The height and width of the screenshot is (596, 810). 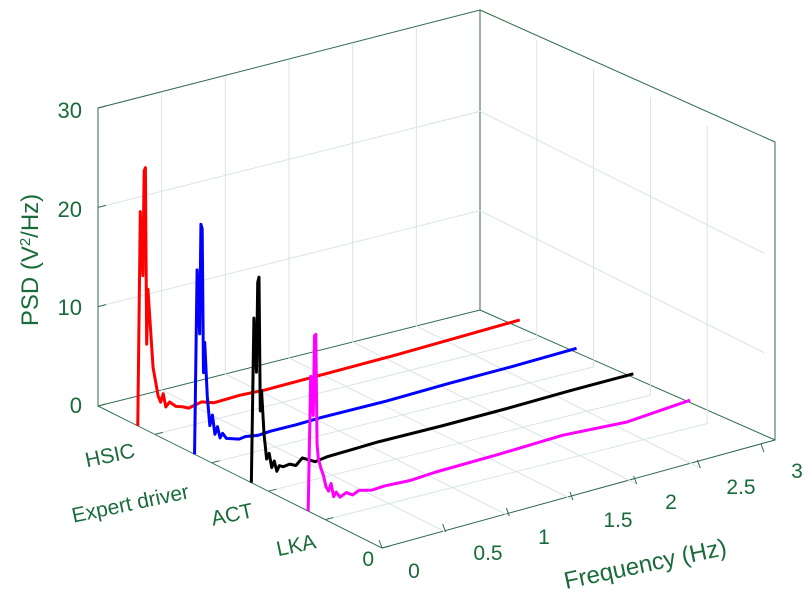 What do you see at coordinates (25, 242) in the screenshot?
I see `z-axis-label-sup: 2` at bounding box center [25, 242].